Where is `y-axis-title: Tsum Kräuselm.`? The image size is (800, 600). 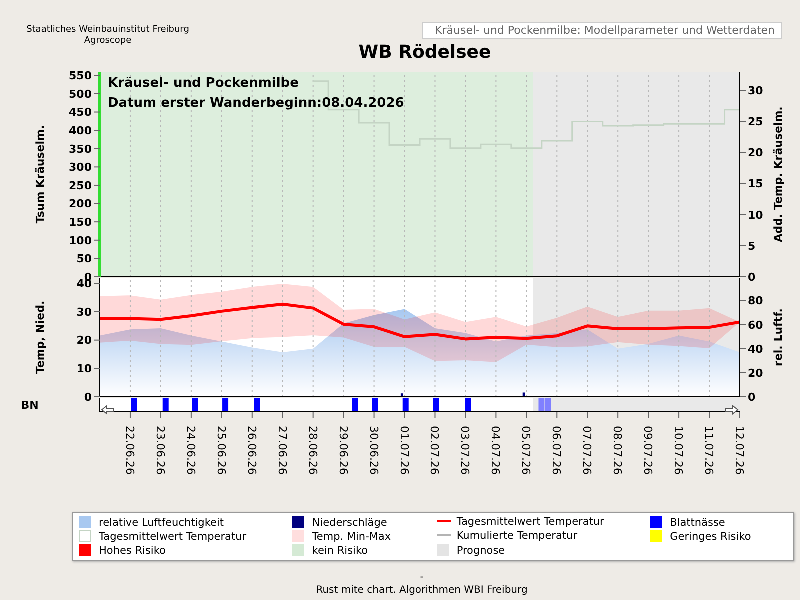 y-axis-title: Tsum Kräuselm. is located at coordinates (40, 174).